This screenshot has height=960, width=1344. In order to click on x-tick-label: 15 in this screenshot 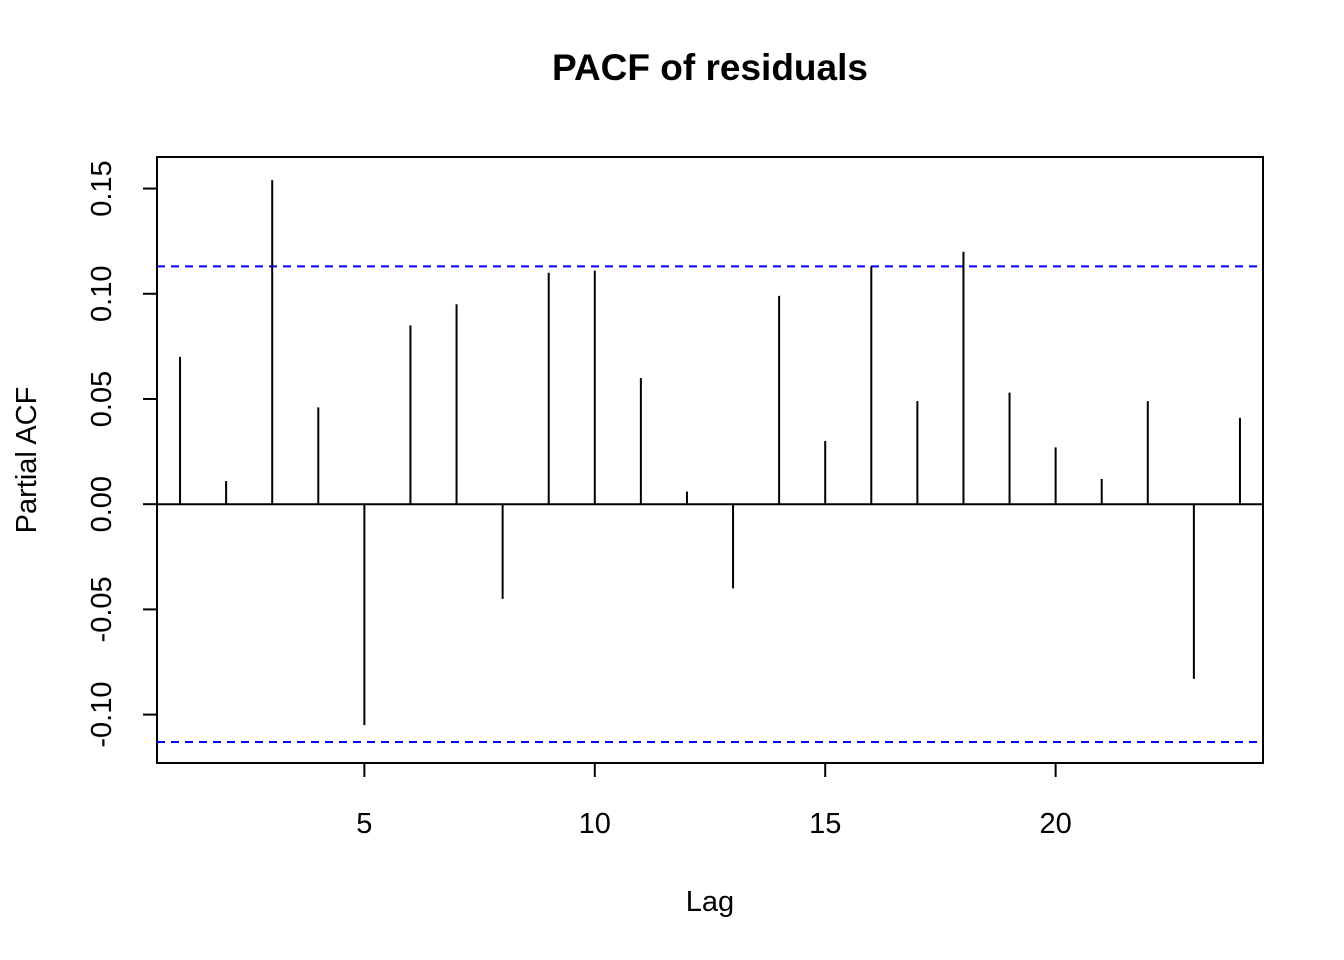, I will do `click(825, 824)`.